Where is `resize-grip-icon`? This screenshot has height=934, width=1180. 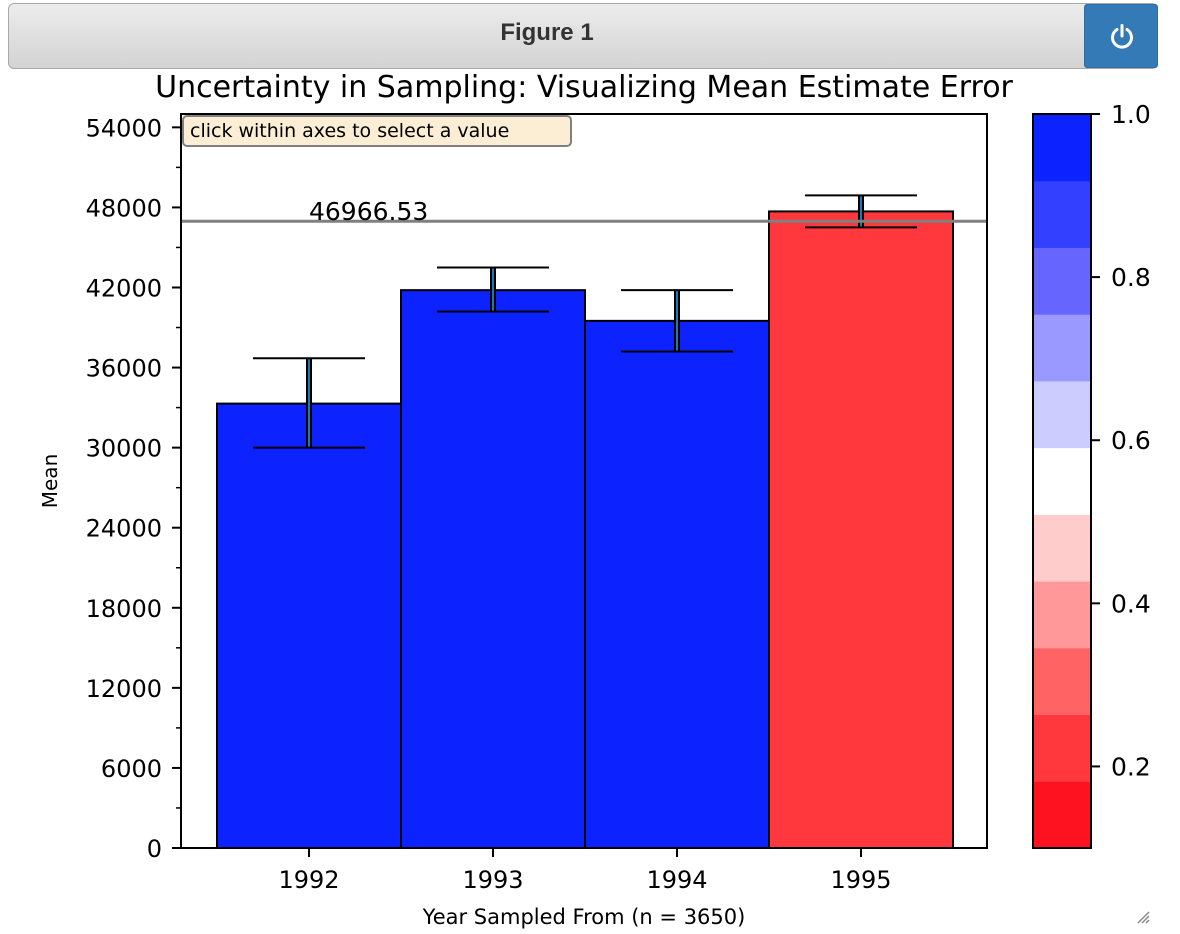
resize-grip-icon is located at coordinates (1143, 917).